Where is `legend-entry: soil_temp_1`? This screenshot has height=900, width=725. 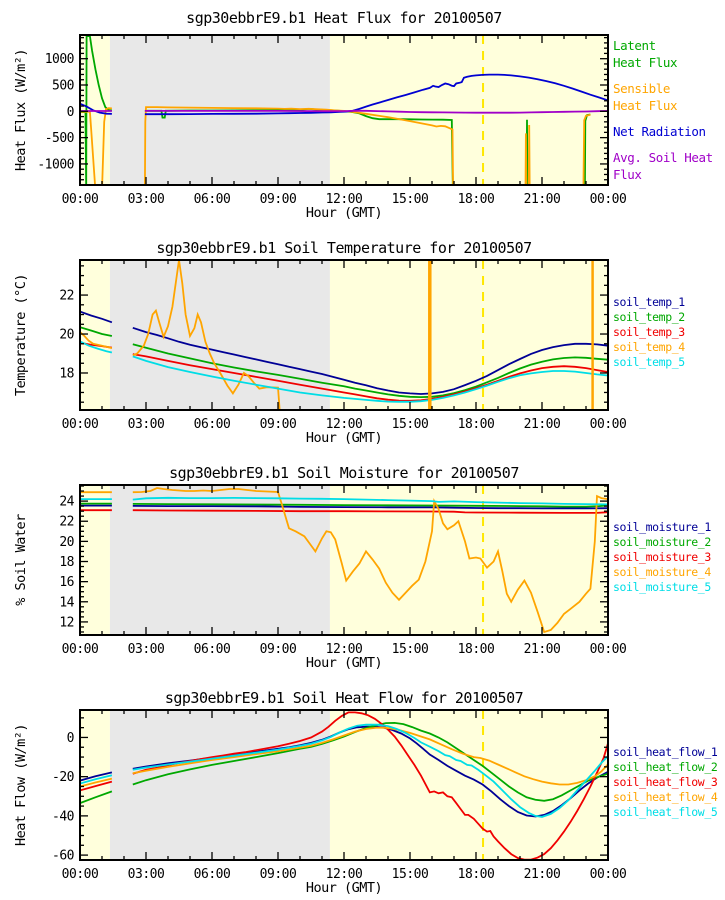 legend-entry: soil_temp_1 is located at coordinates (649, 302).